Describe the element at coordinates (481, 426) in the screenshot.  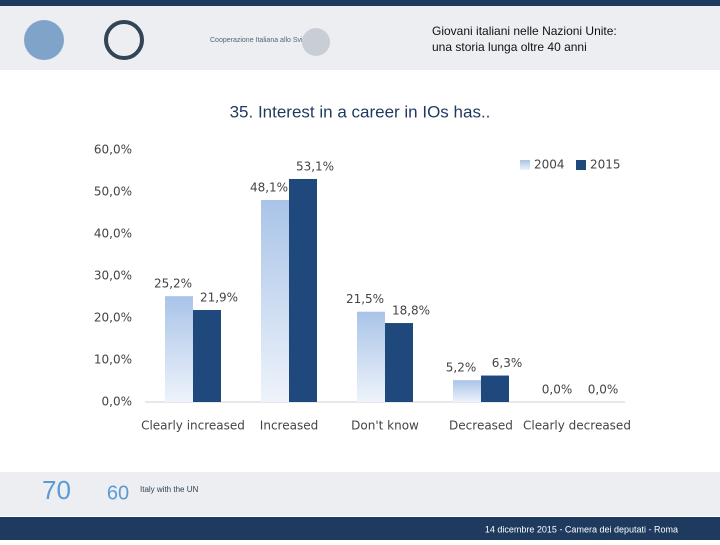
I see `x-tick-label: Decreased` at that location.